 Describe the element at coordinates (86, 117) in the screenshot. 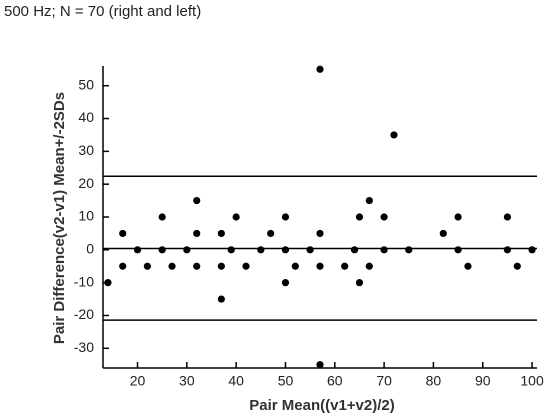

I see `y-tick-label: 40` at that location.